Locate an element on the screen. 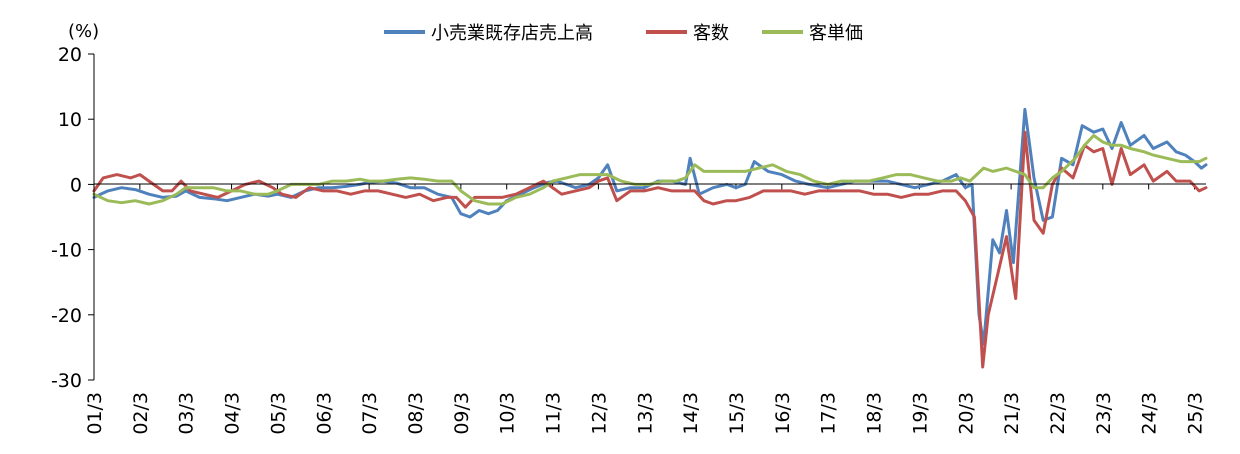 The width and height of the screenshot is (1240, 454). x-tick-label: 22/3 is located at coordinates (1058, 413).